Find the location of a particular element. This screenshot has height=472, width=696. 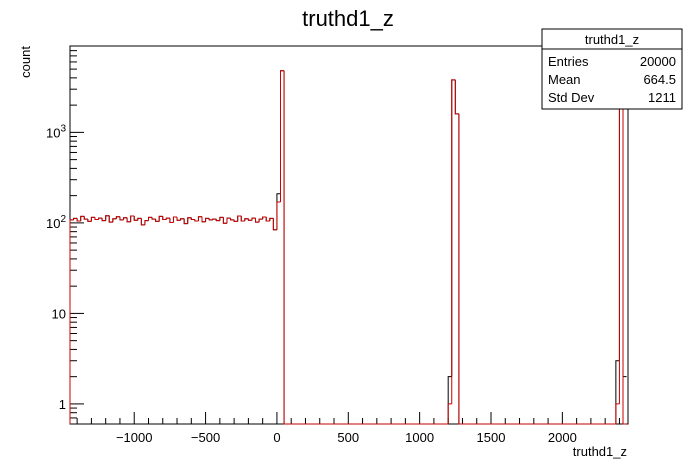

y-tick-label: 1 is located at coordinates (62, 404).